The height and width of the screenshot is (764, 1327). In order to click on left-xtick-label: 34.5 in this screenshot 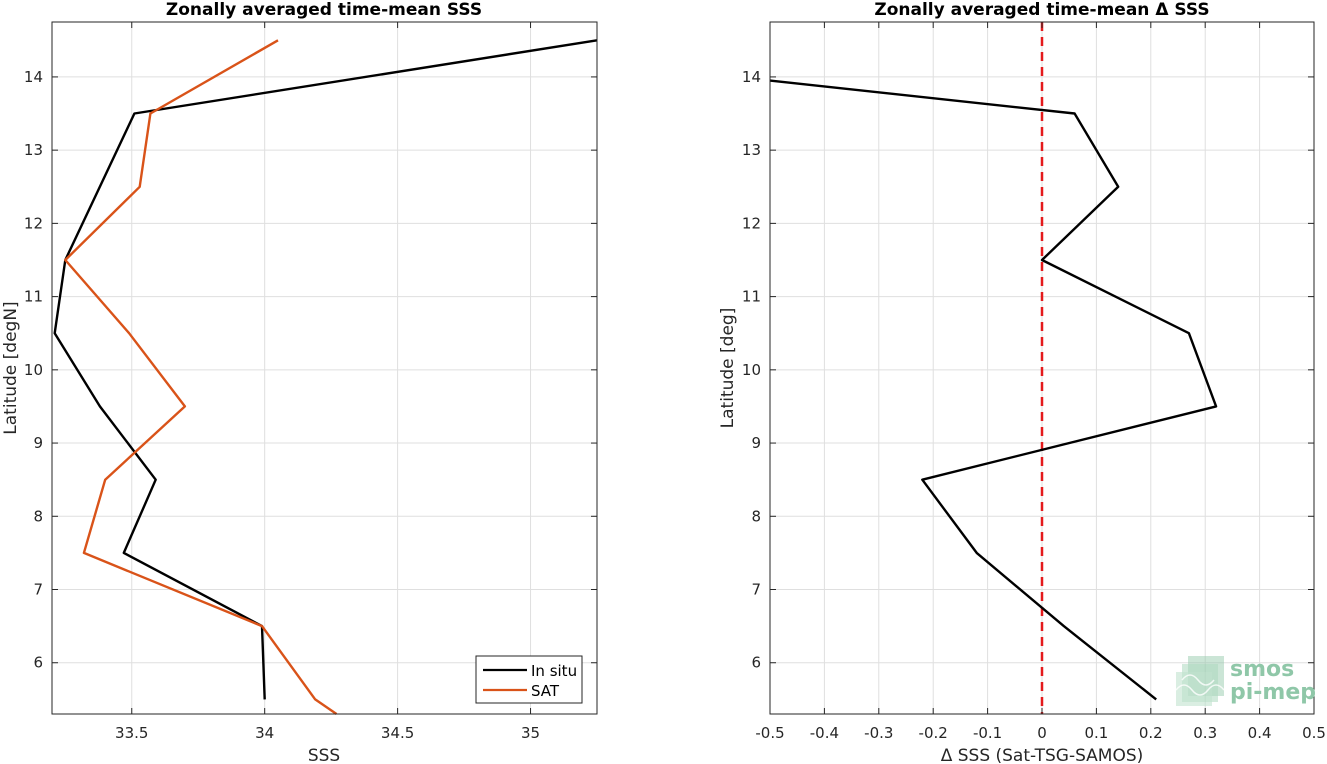, I will do `click(397, 733)`.